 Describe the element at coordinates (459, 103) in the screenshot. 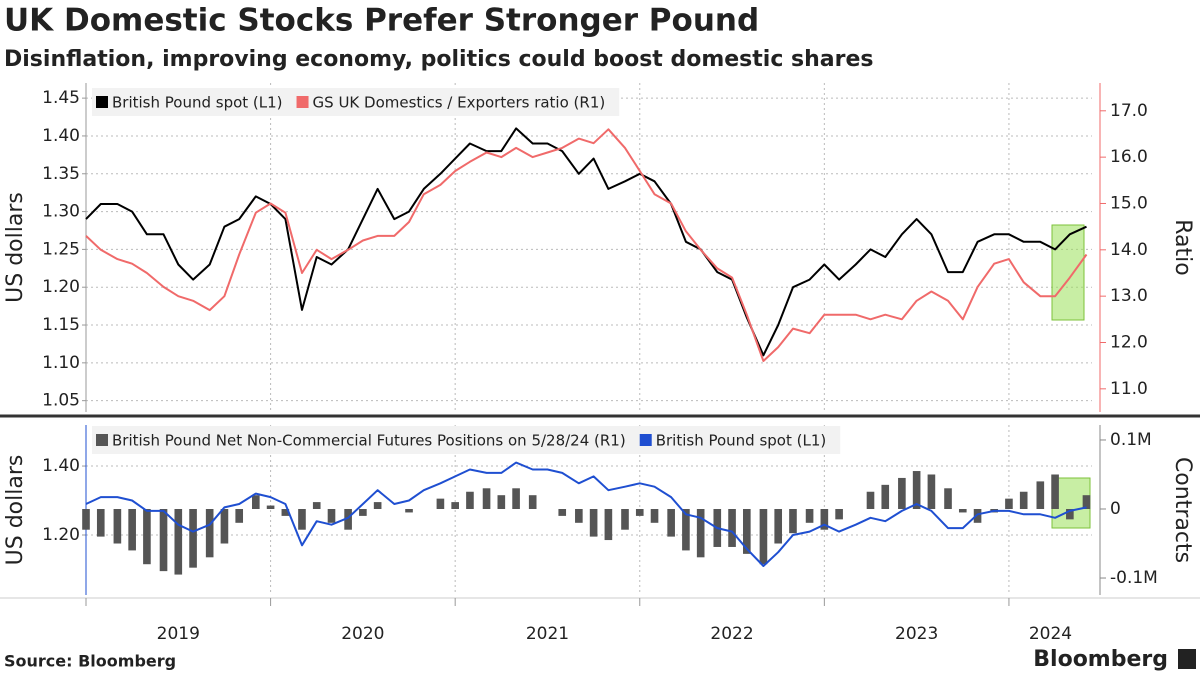

I see `legend-label: GS UK Domestics / Exporters ratio (R1)` at that location.